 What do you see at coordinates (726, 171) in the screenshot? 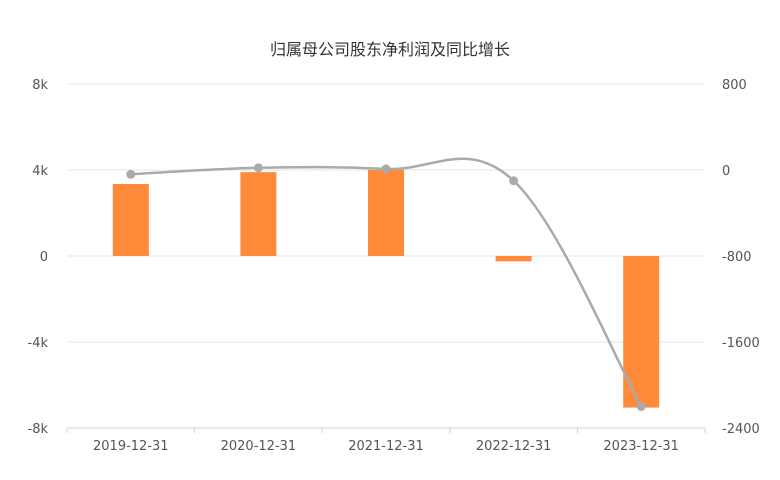
I see `right-tick-label: 0` at bounding box center [726, 171].